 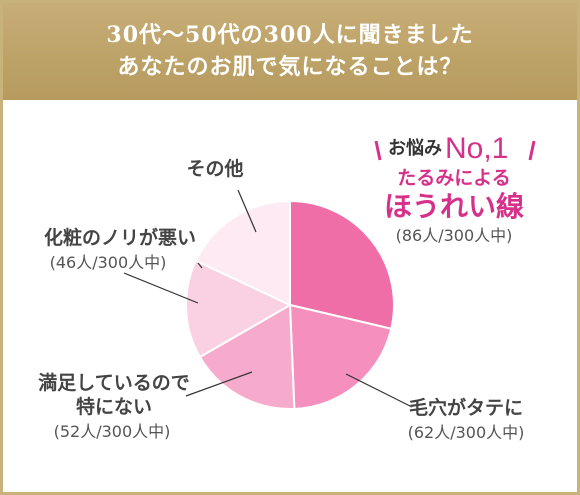 What do you see at coordinates (378, 150) in the screenshot?
I see `badge-tick-left` at bounding box center [378, 150].